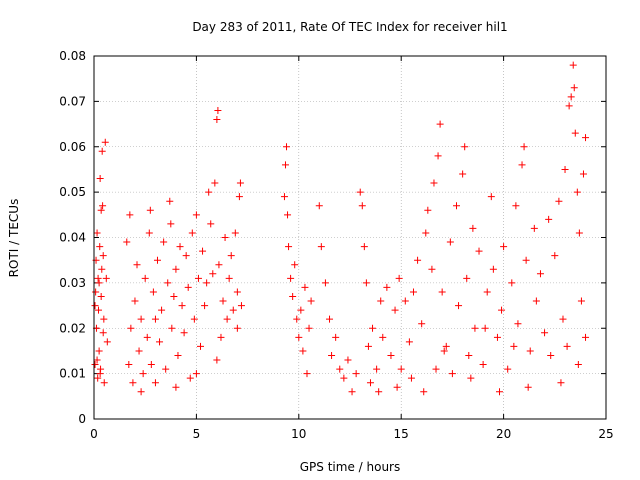 This screenshot has width=640, height=480. What do you see at coordinates (72, 147) in the screenshot?
I see `y-tick-label: 0.06` at bounding box center [72, 147].